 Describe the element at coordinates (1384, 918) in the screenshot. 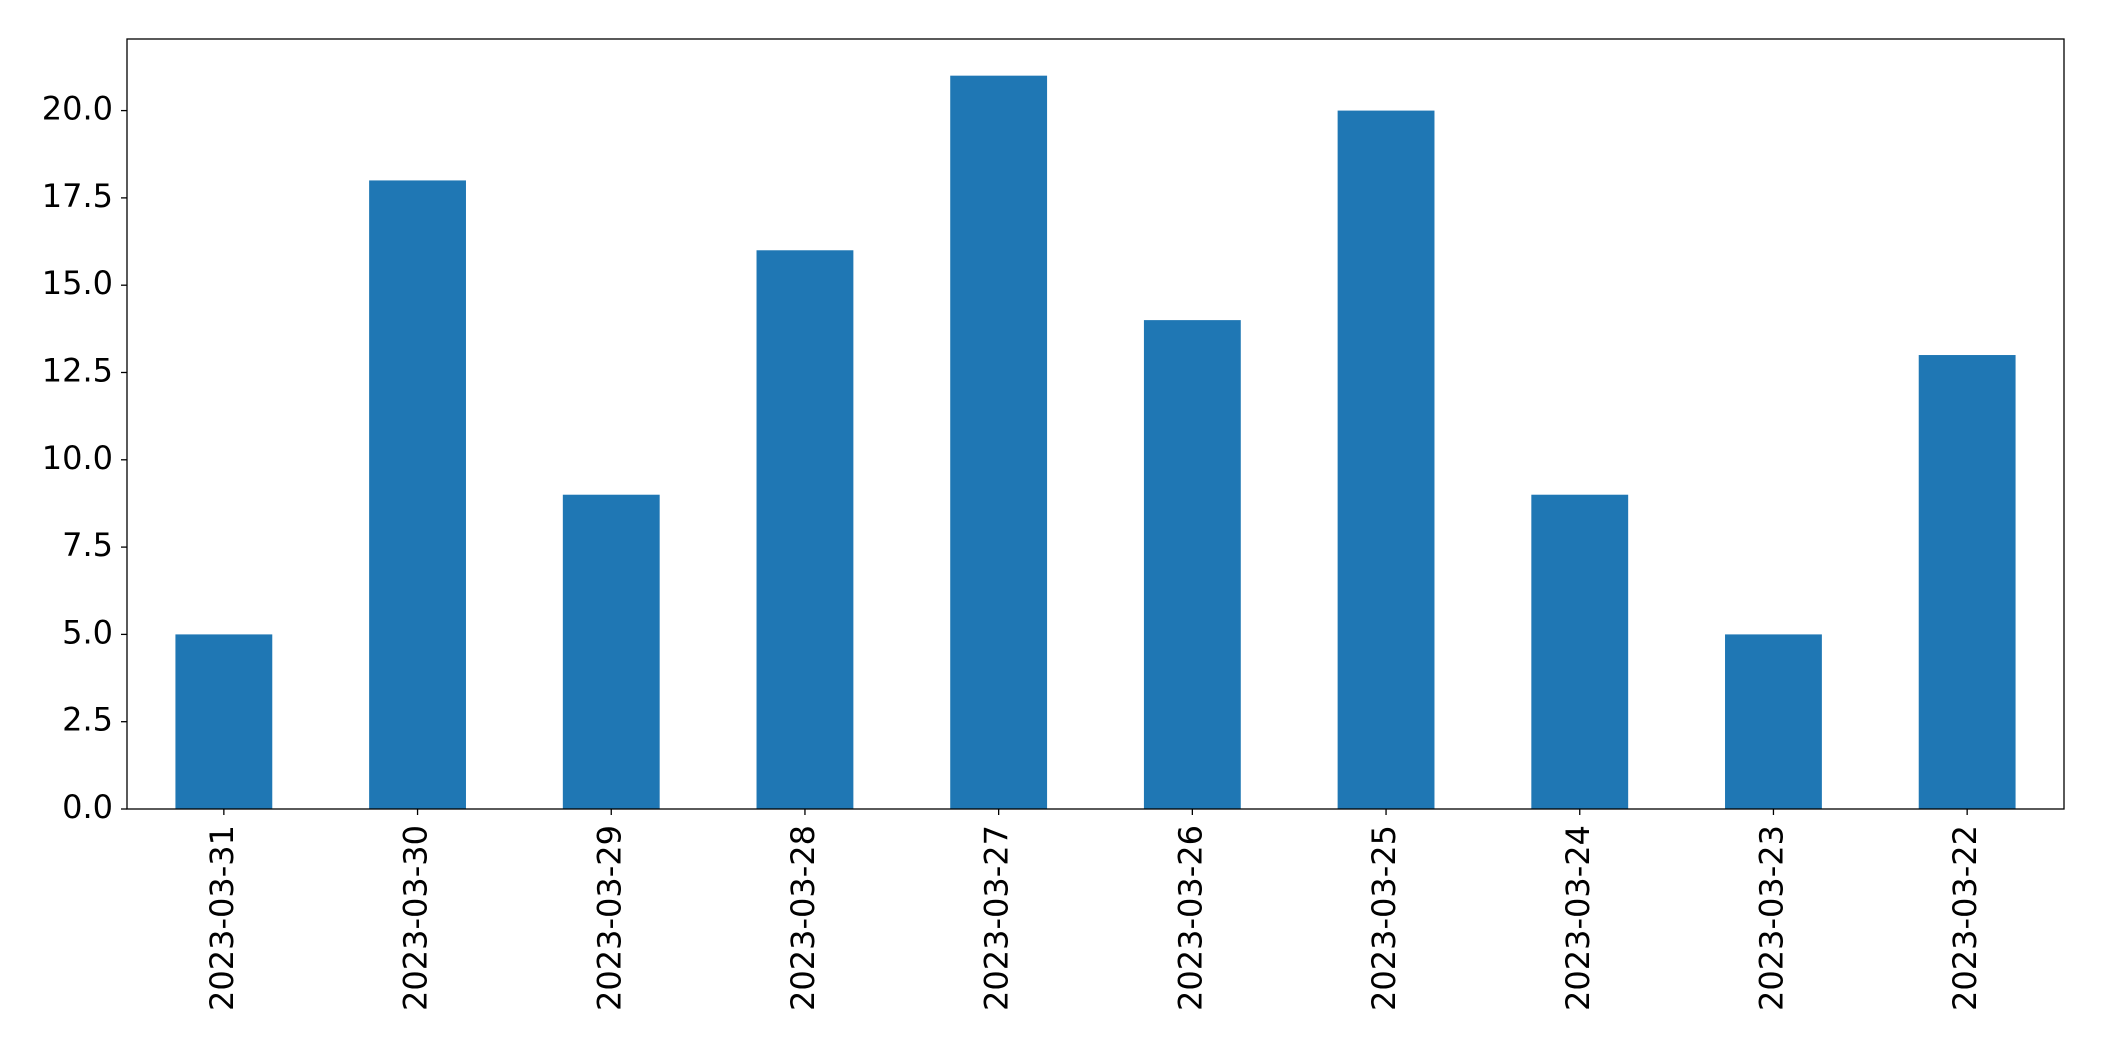

I see `x-tick-label: 2023-03-25` at that location.